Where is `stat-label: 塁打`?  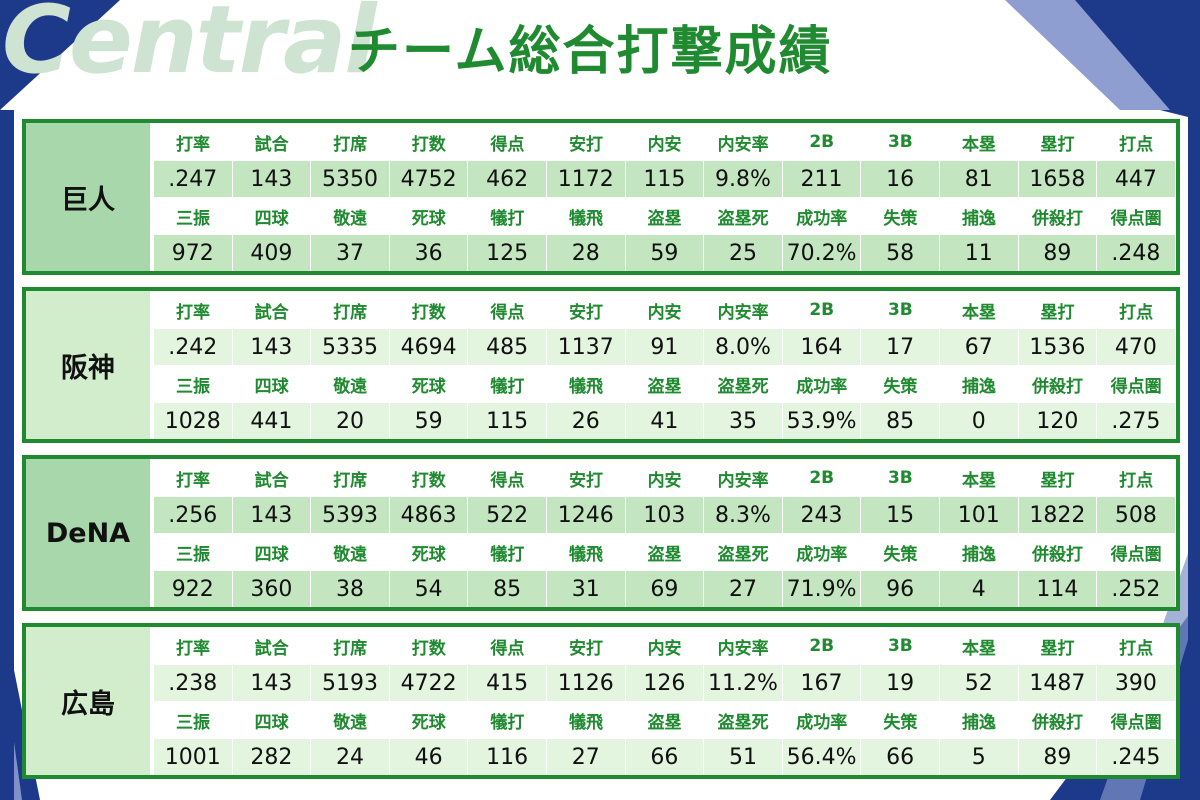 stat-label: 塁打 is located at coordinates (1057, 310).